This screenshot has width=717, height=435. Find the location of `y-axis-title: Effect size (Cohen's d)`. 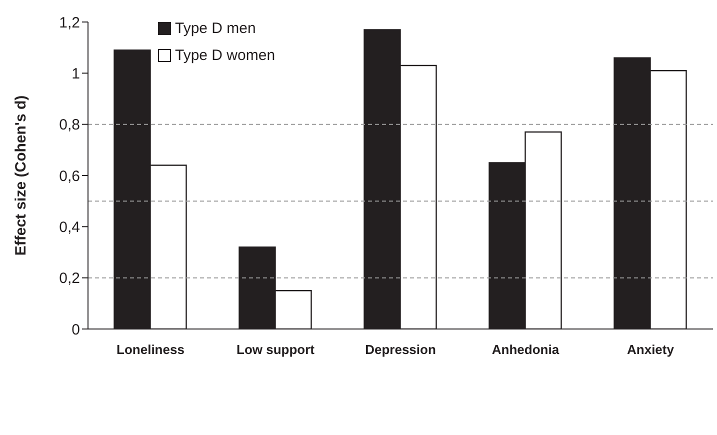

y-axis-title: Effect size (Cohen's d) is located at coordinates (21, 175).